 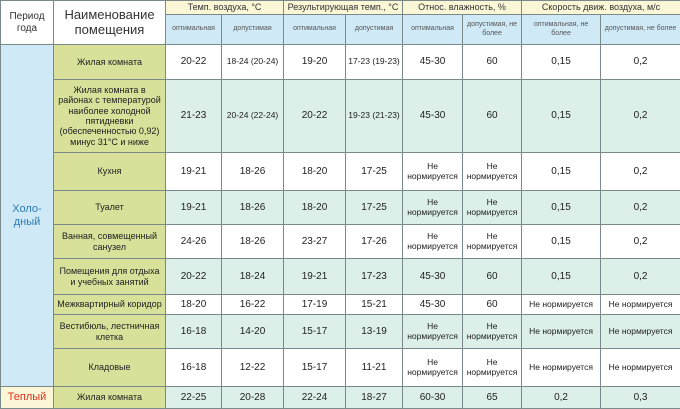 What do you see at coordinates (374, 30) in the screenshot?
I see `subheader-3: допустимая` at bounding box center [374, 30].